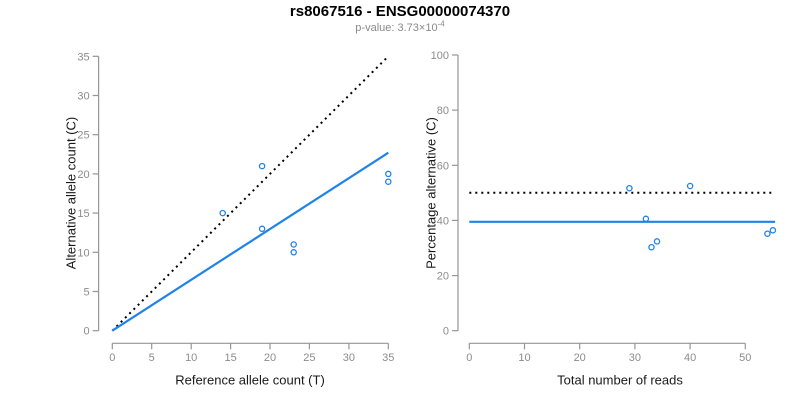 The image size is (800, 400). I want to click on left-y-axis-title: Alternative allele count (C), so click(71, 193).